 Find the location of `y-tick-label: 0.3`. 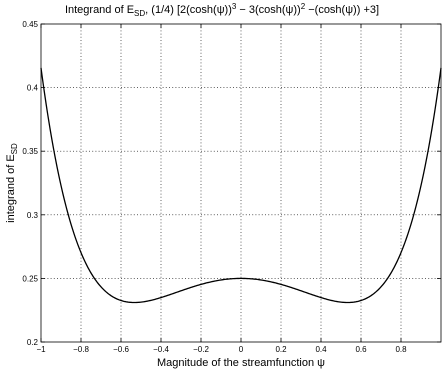

y-tick-label: 0.3 is located at coordinates (33, 215).